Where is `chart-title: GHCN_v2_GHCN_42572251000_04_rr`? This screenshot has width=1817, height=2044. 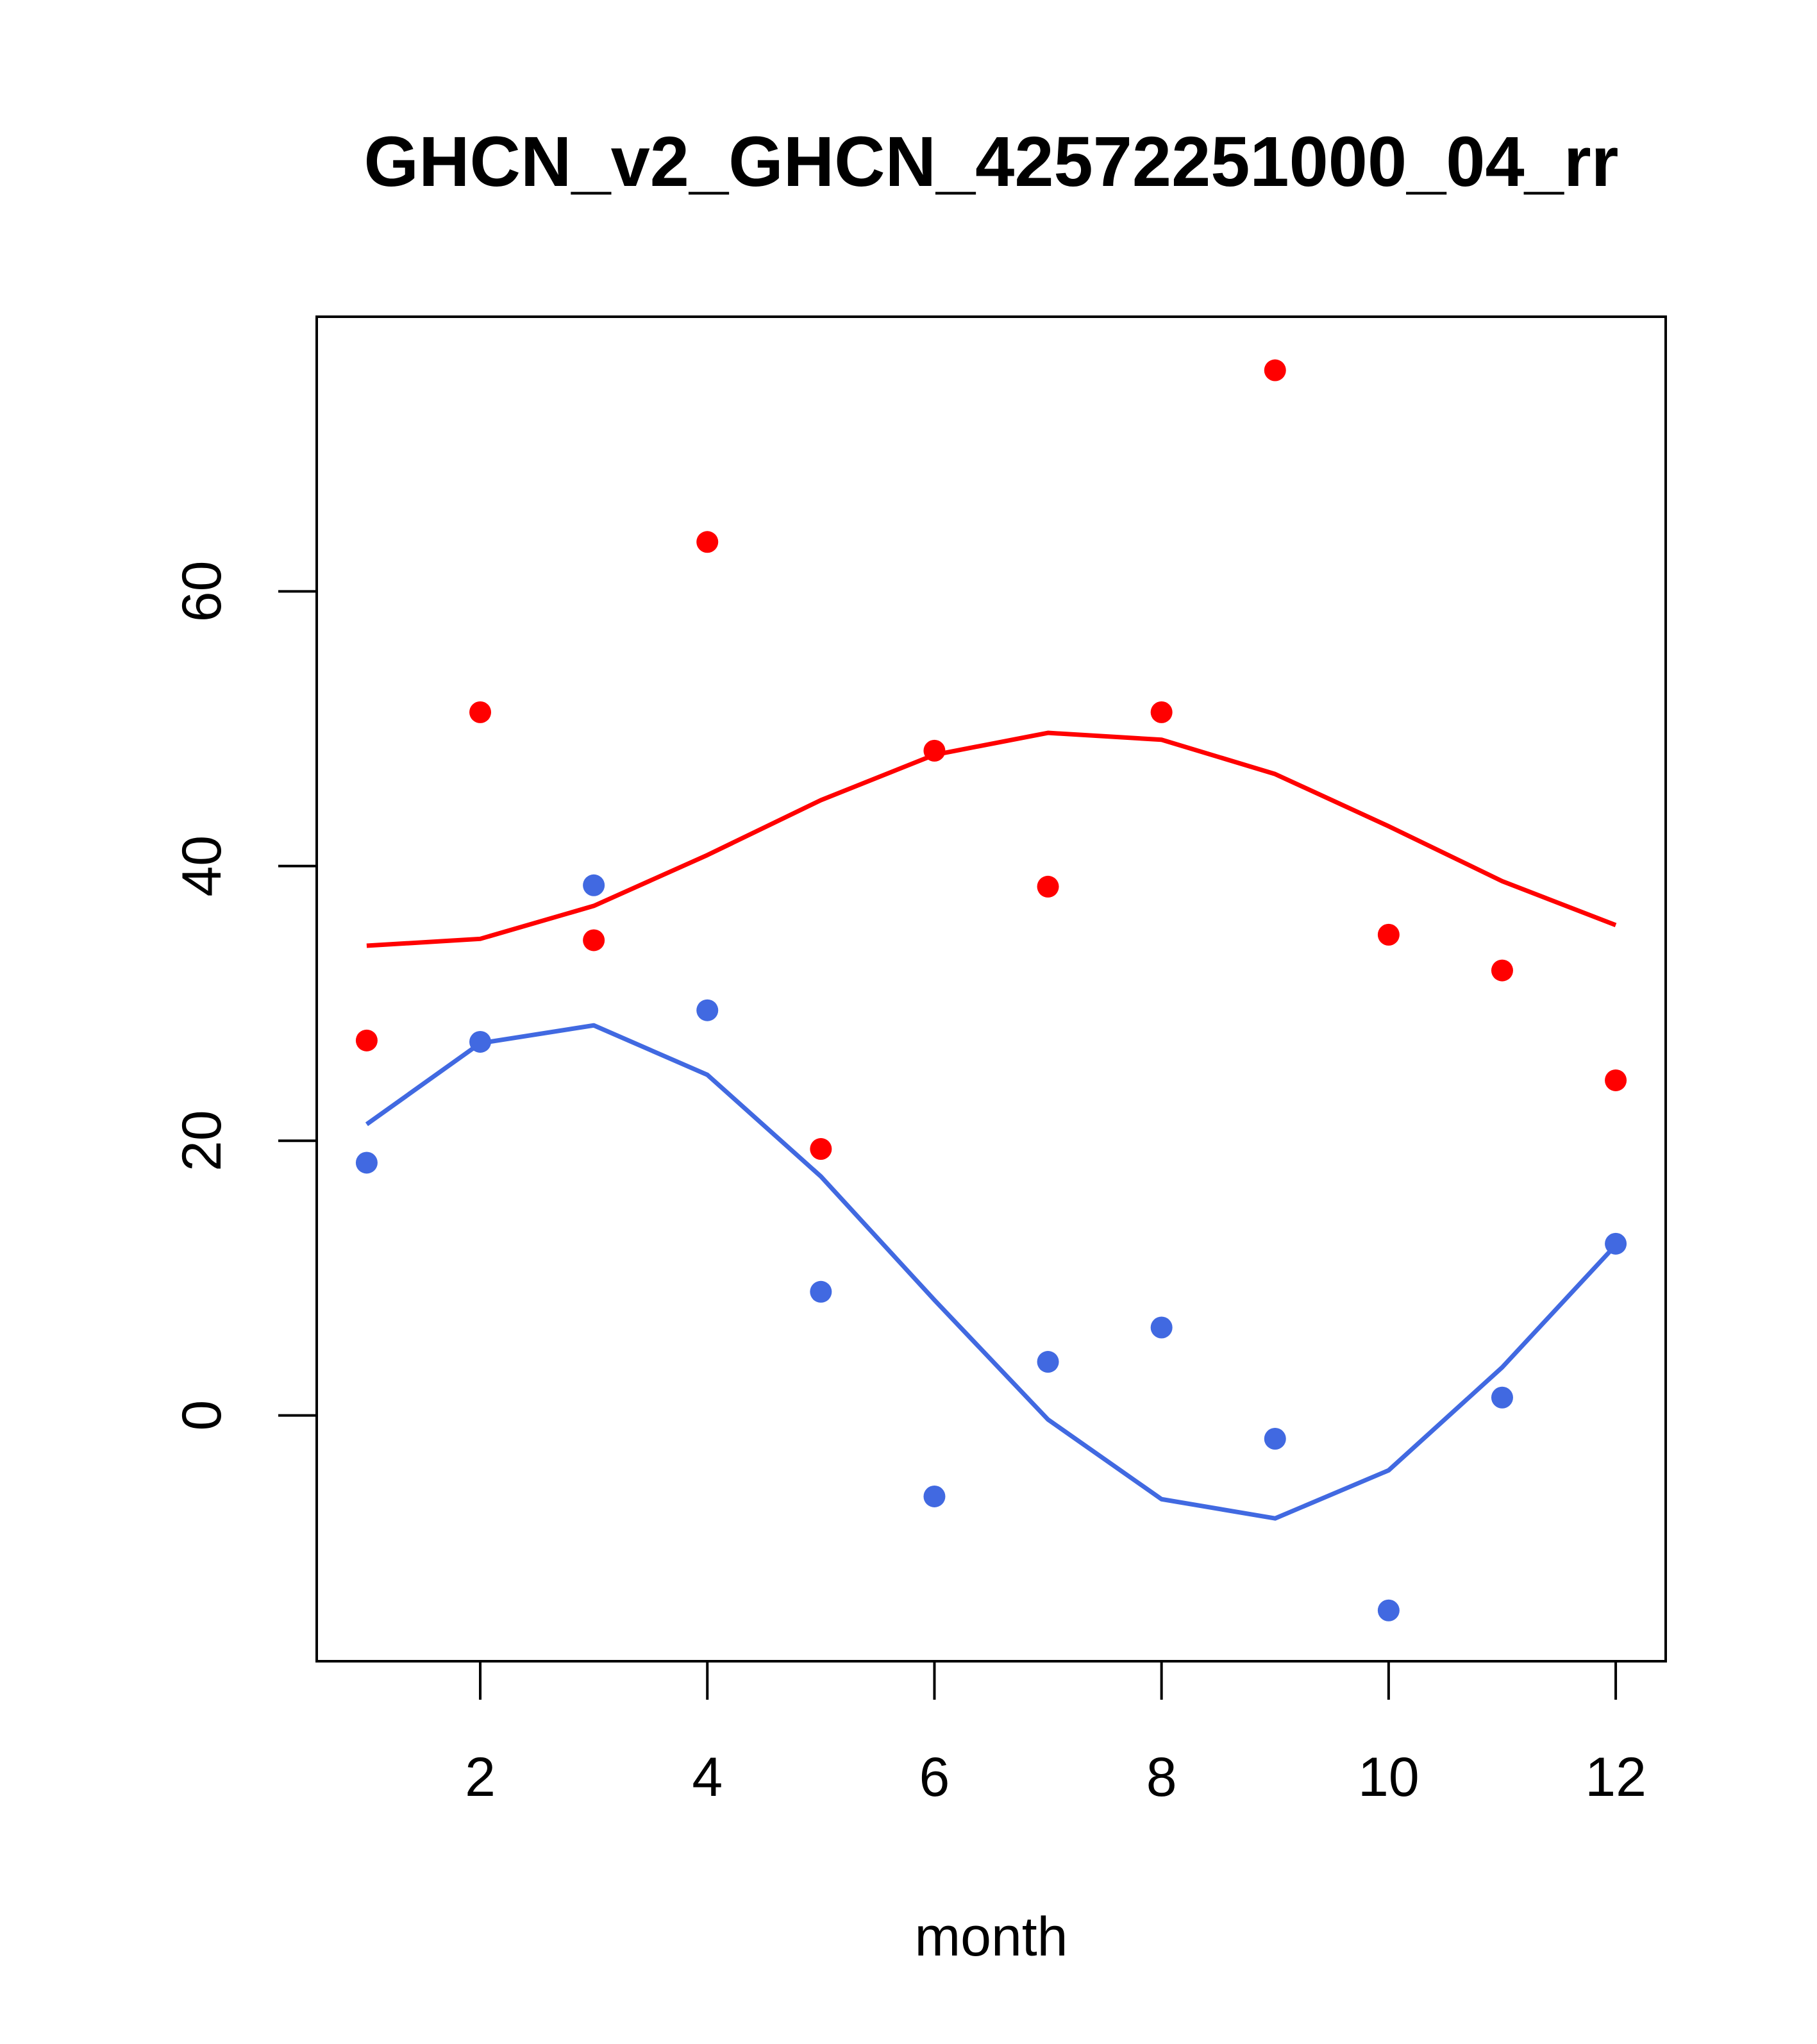 chart-title: GHCN_v2_GHCN_42572251000_04_rr is located at coordinates (991, 161).